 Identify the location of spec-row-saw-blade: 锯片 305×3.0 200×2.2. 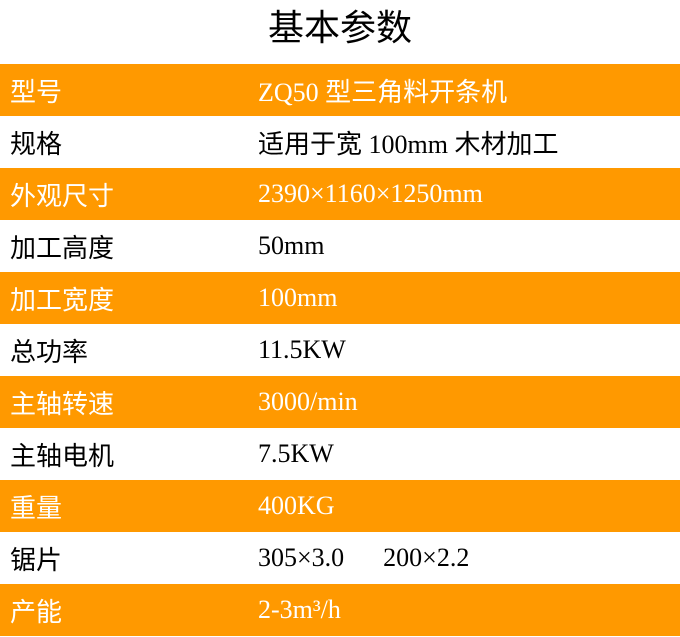
(340, 558).